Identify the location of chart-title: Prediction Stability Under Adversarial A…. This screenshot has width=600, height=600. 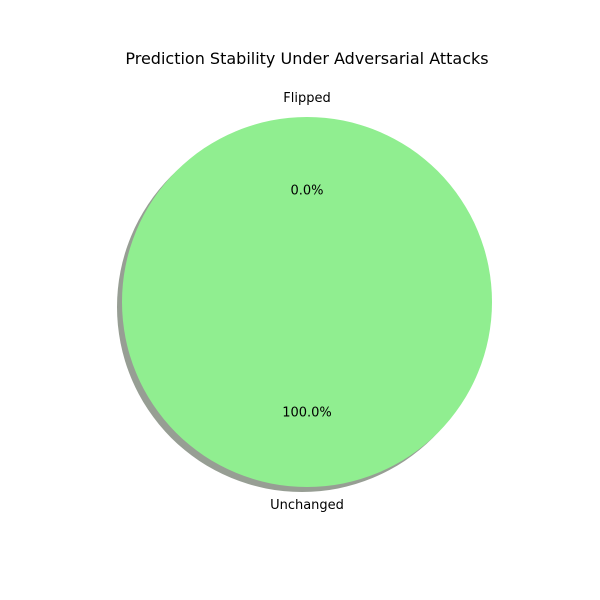
(306, 58).